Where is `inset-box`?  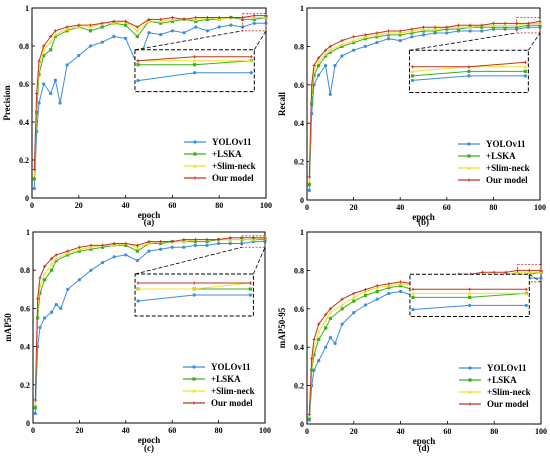 inset-box is located at coordinates (469, 295).